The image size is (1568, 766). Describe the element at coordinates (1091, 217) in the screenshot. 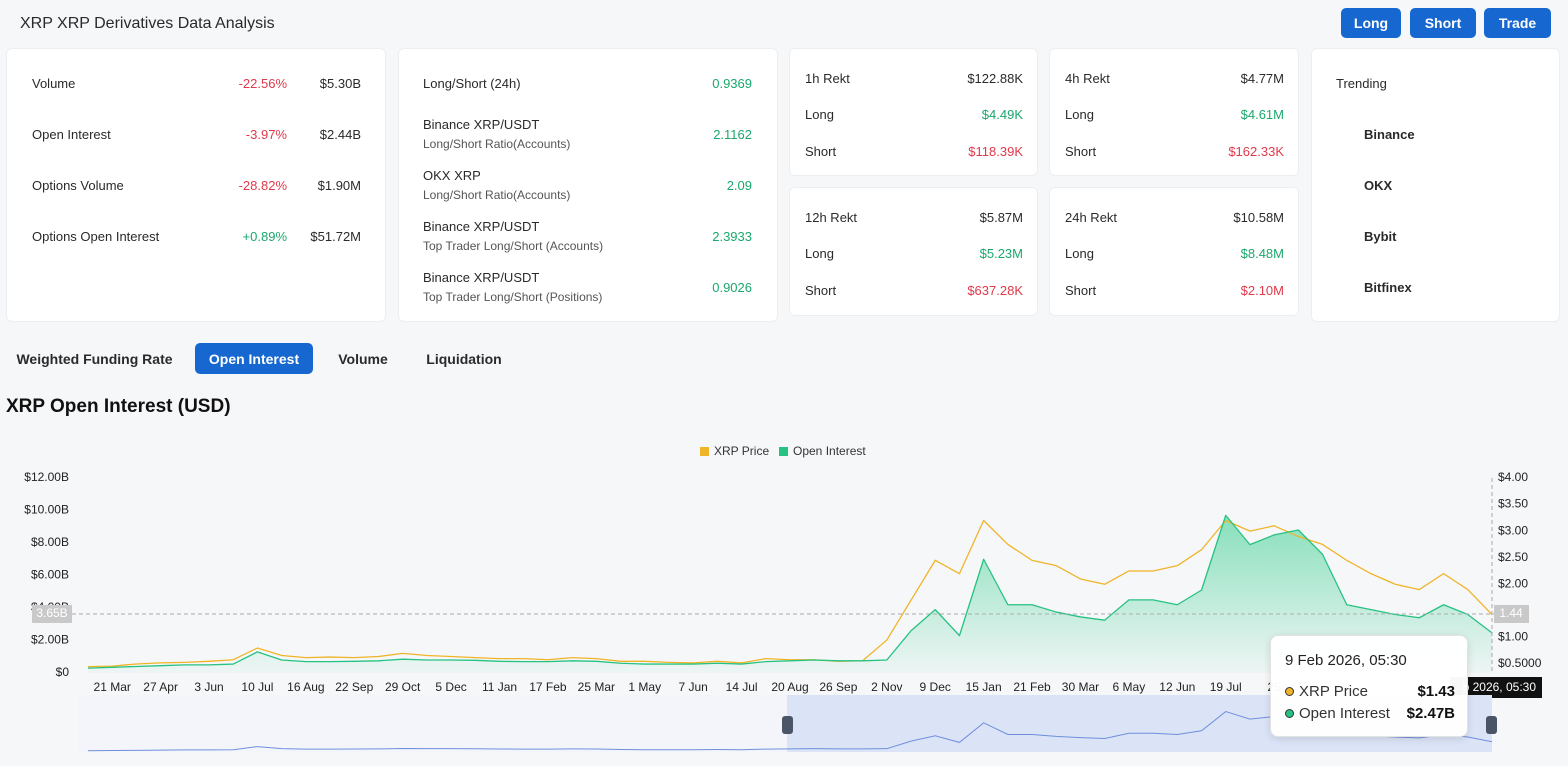

I see `rekt-title: 24h Rekt` at that location.